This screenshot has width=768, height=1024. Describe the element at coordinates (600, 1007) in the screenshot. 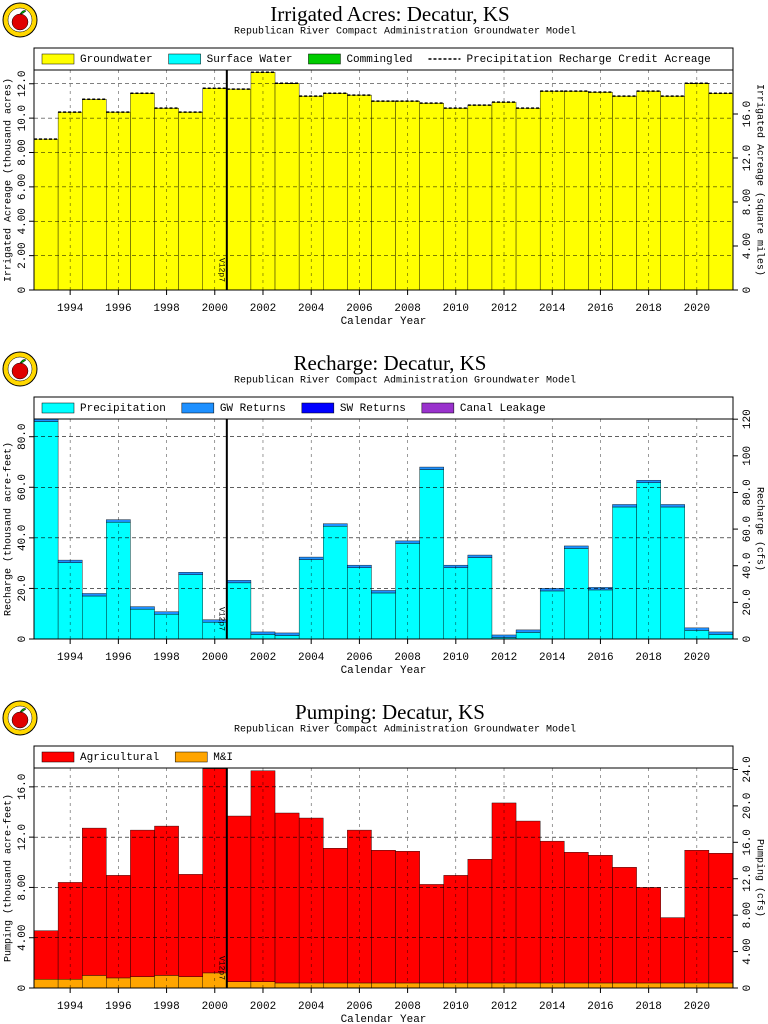

I see `x-tick-label: 2016` at that location.